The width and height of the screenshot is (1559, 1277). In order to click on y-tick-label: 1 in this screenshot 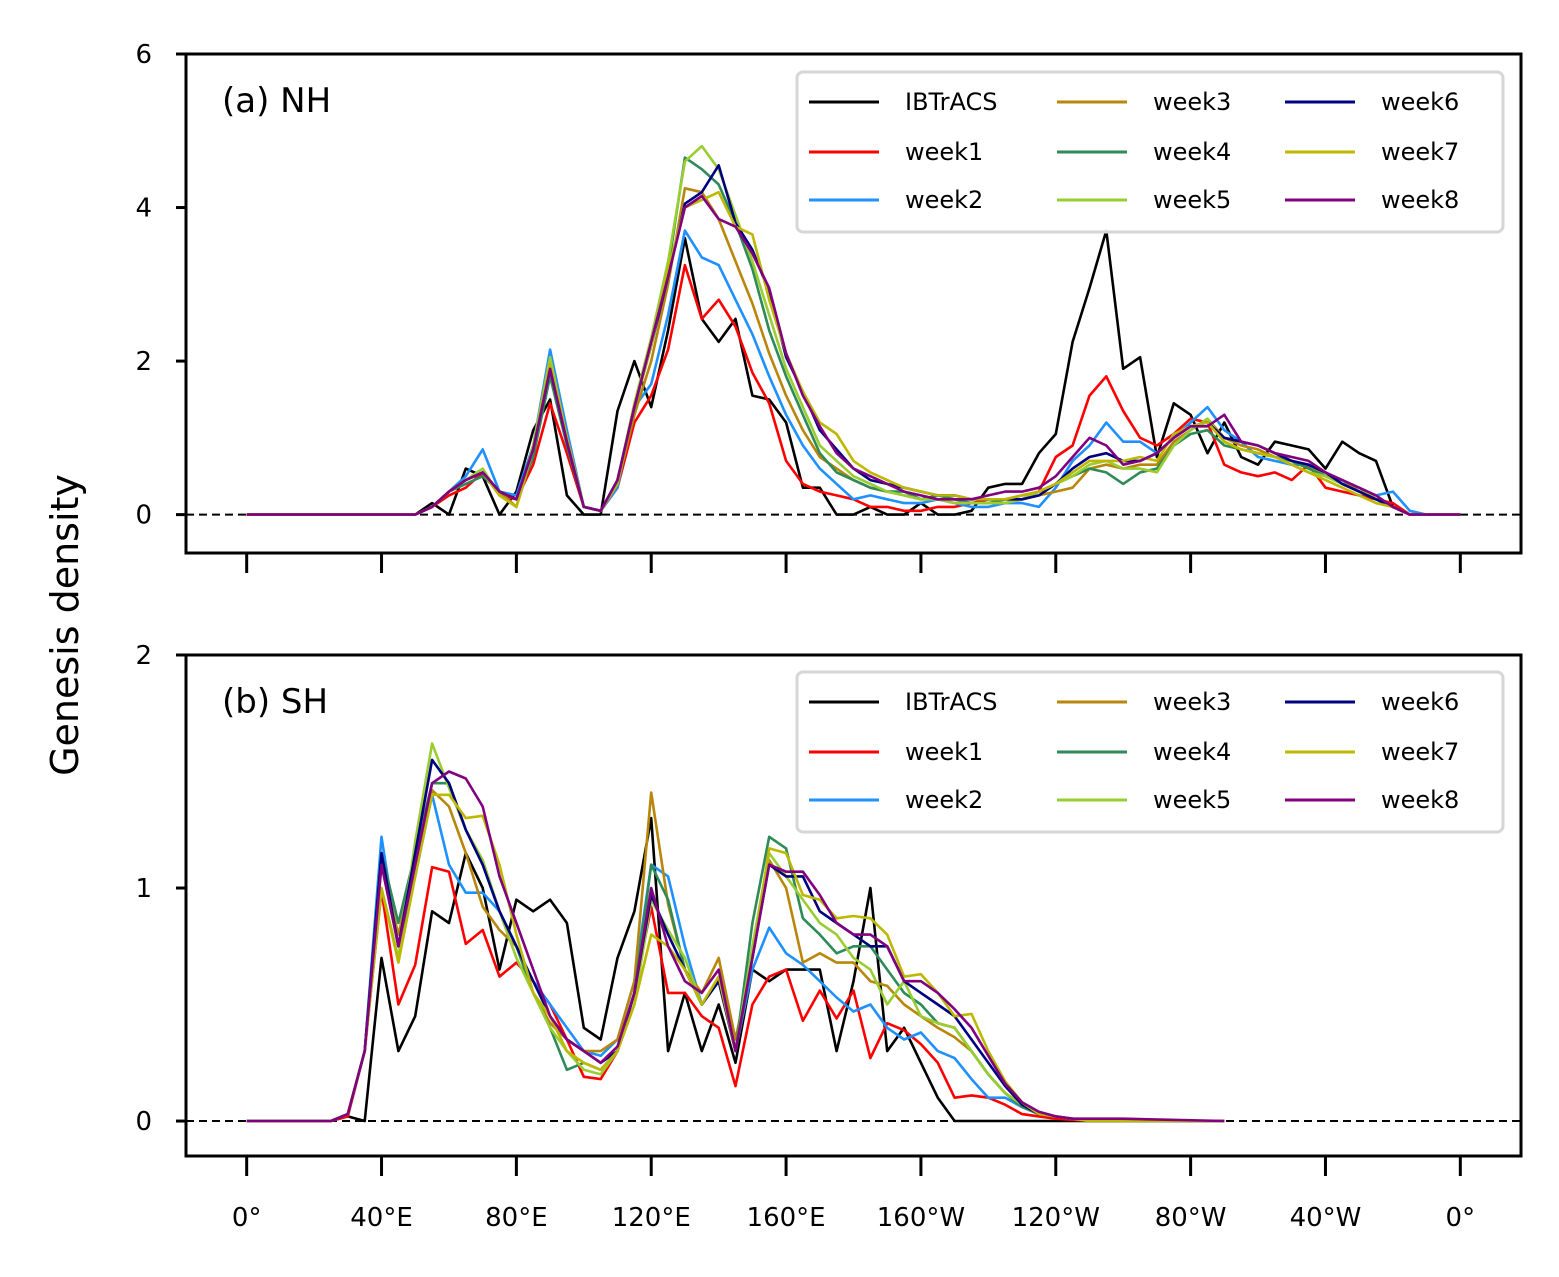, I will do `click(143, 889)`.